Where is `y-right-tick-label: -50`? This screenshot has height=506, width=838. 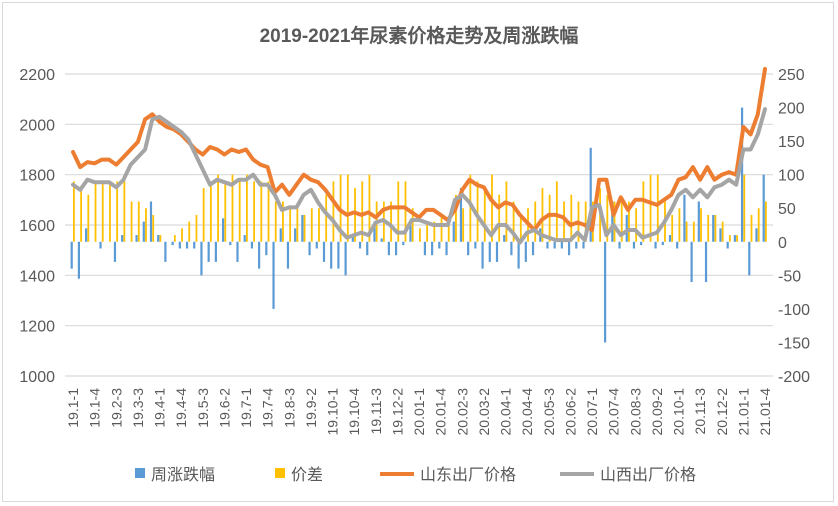 y-right-tick-label: -50 is located at coordinates (789, 276).